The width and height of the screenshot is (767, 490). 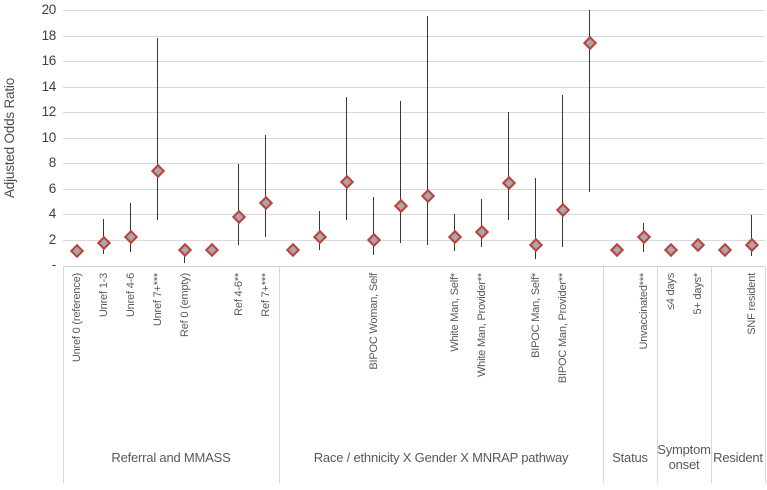 I want to click on y-tick-label: -, so click(x=54, y=264).